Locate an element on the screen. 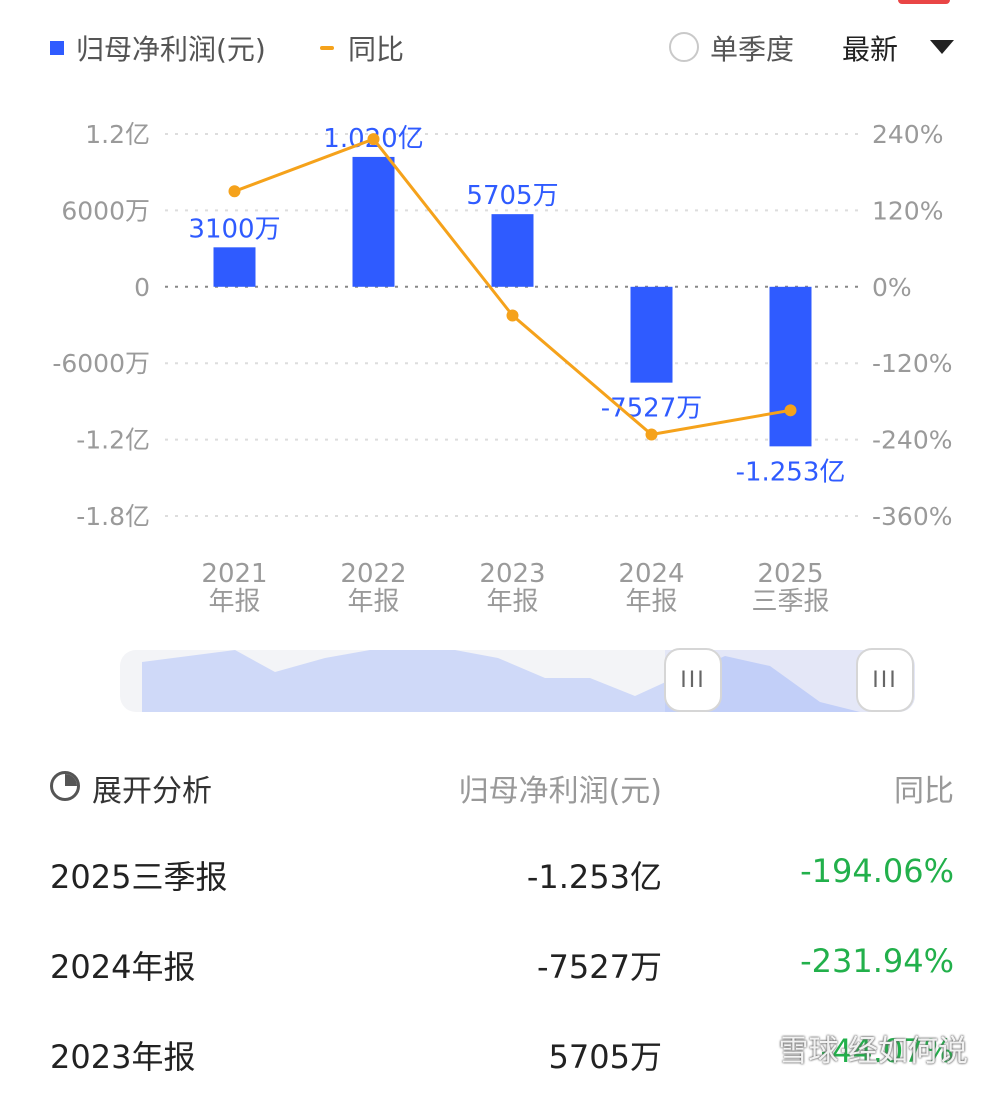  row-period: 2023年报 is located at coordinates (123, 1057).